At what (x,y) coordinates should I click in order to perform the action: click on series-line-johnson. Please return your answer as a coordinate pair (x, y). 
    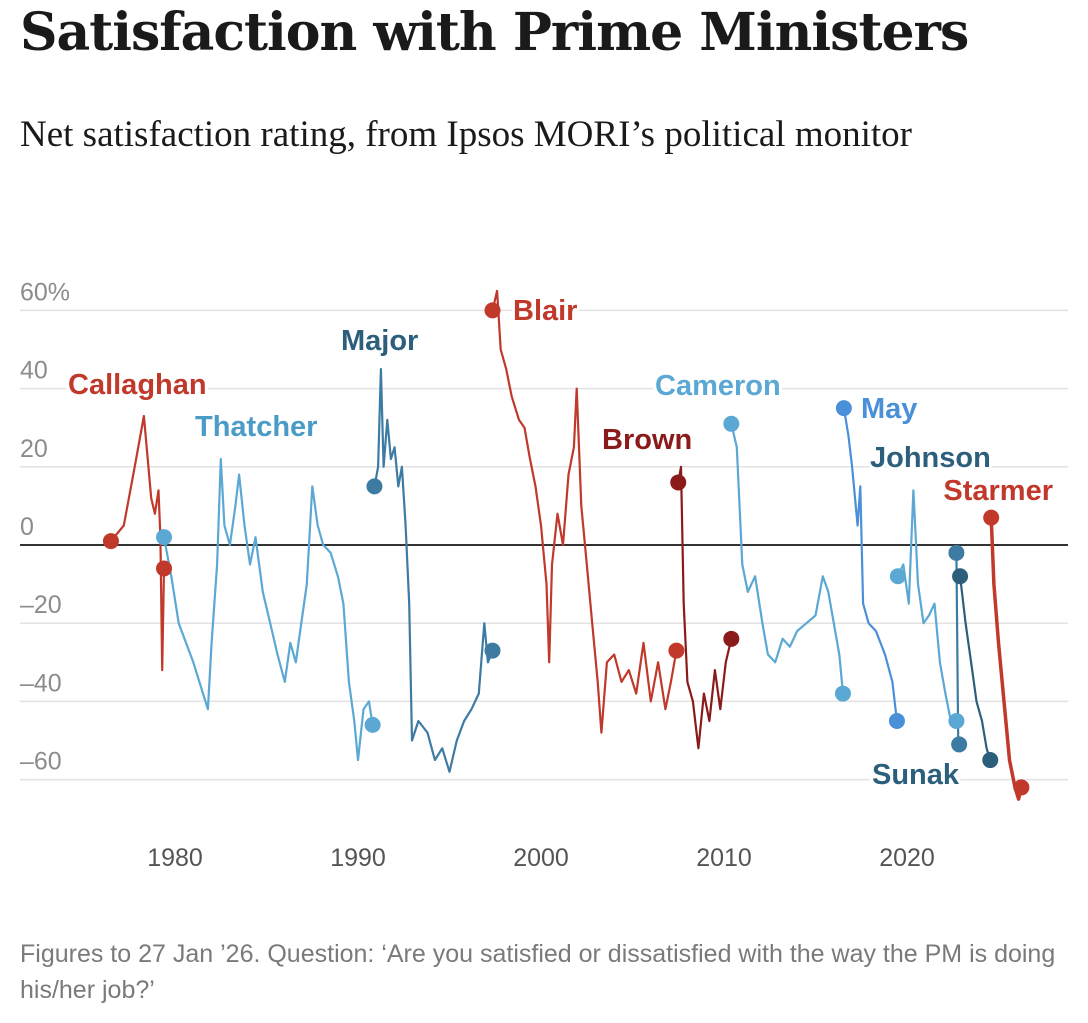
    Looking at the image, I should click on (926, 606).